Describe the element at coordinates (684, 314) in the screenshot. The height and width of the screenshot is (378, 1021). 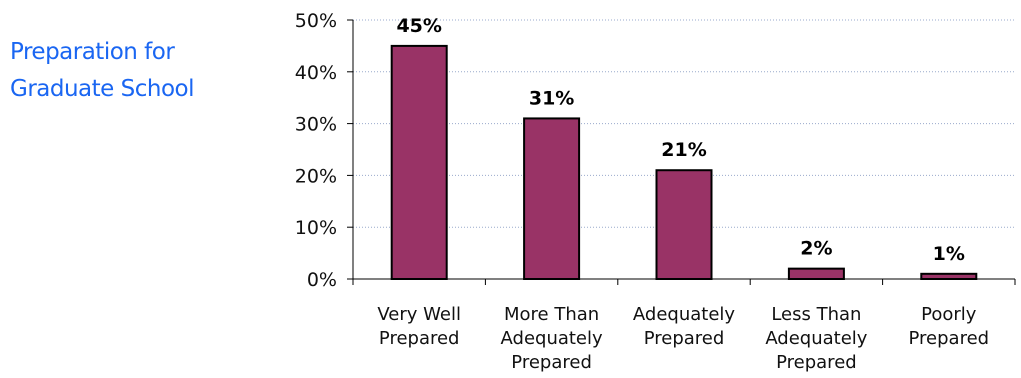
I see `category-label-2-line-0: Adequately` at that location.